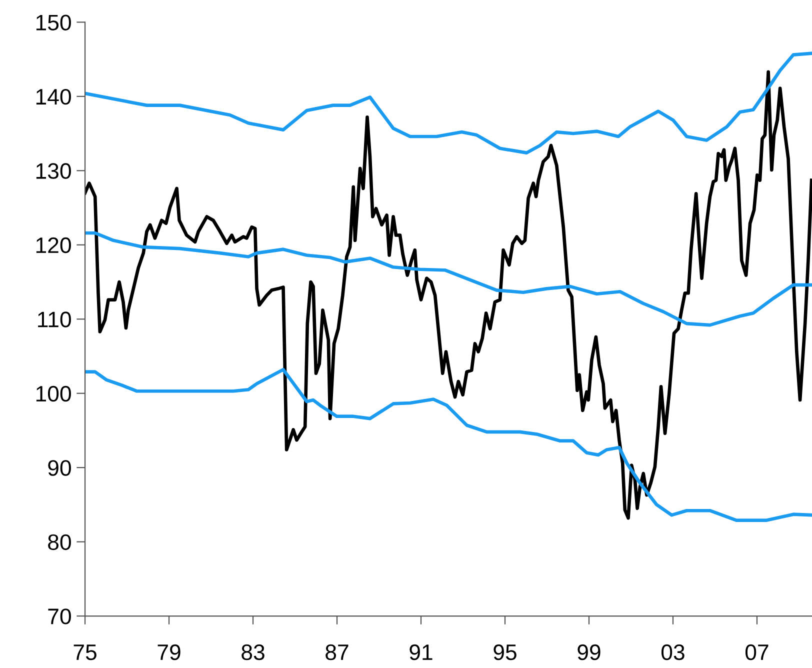  What do you see at coordinates (53, 245) in the screenshot?
I see `y-tick-label: 120` at bounding box center [53, 245].